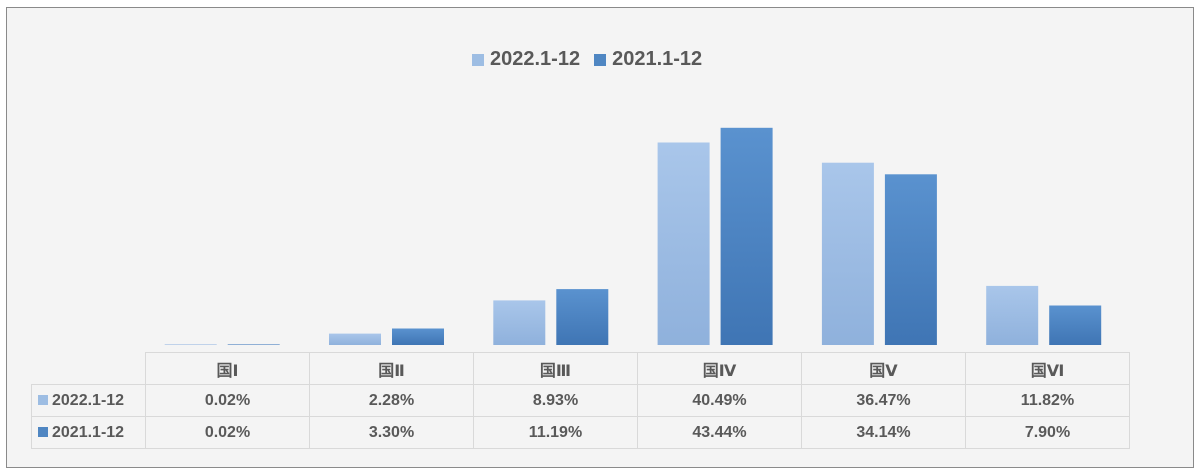 The image size is (1200, 475). What do you see at coordinates (719, 432) in the screenshot?
I see `data-label: 43.44%` at bounding box center [719, 432].